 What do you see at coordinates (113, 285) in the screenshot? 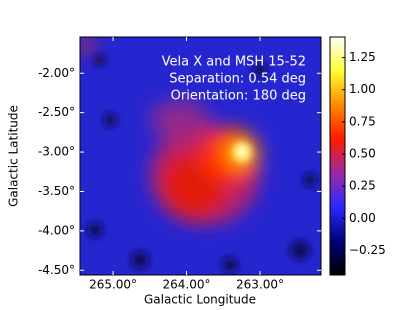
I see `x-tick-label: 265.00°` at bounding box center [113, 285].